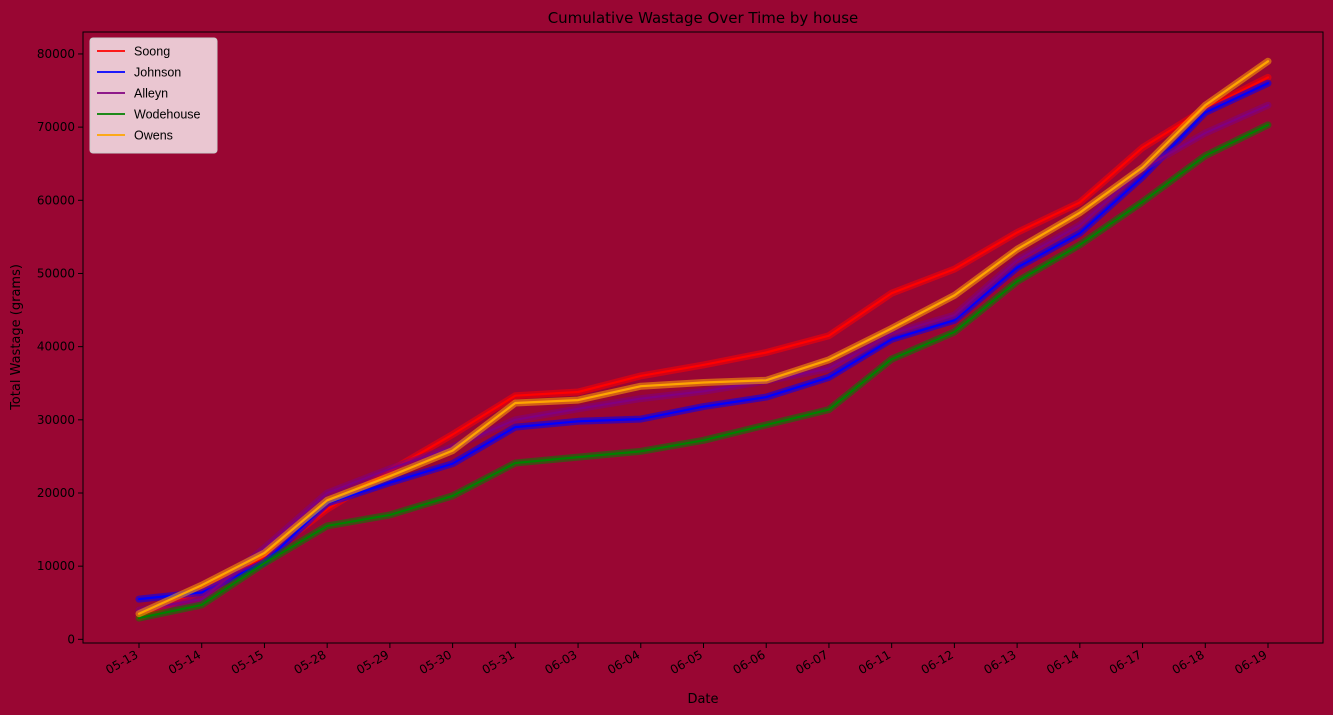  What do you see at coordinates (151, 94) in the screenshot?
I see `legend-label: Alleyn` at bounding box center [151, 94].